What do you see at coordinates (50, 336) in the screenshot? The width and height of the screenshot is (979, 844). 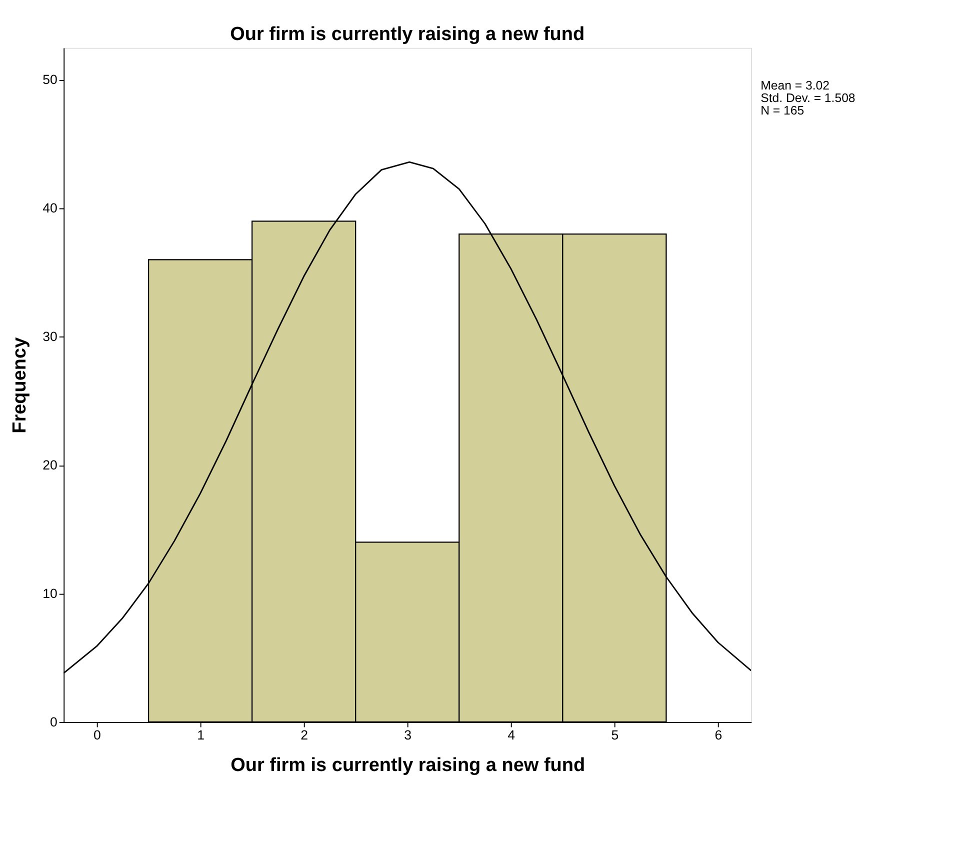 I see `y-tick-label: 30` at bounding box center [50, 336].